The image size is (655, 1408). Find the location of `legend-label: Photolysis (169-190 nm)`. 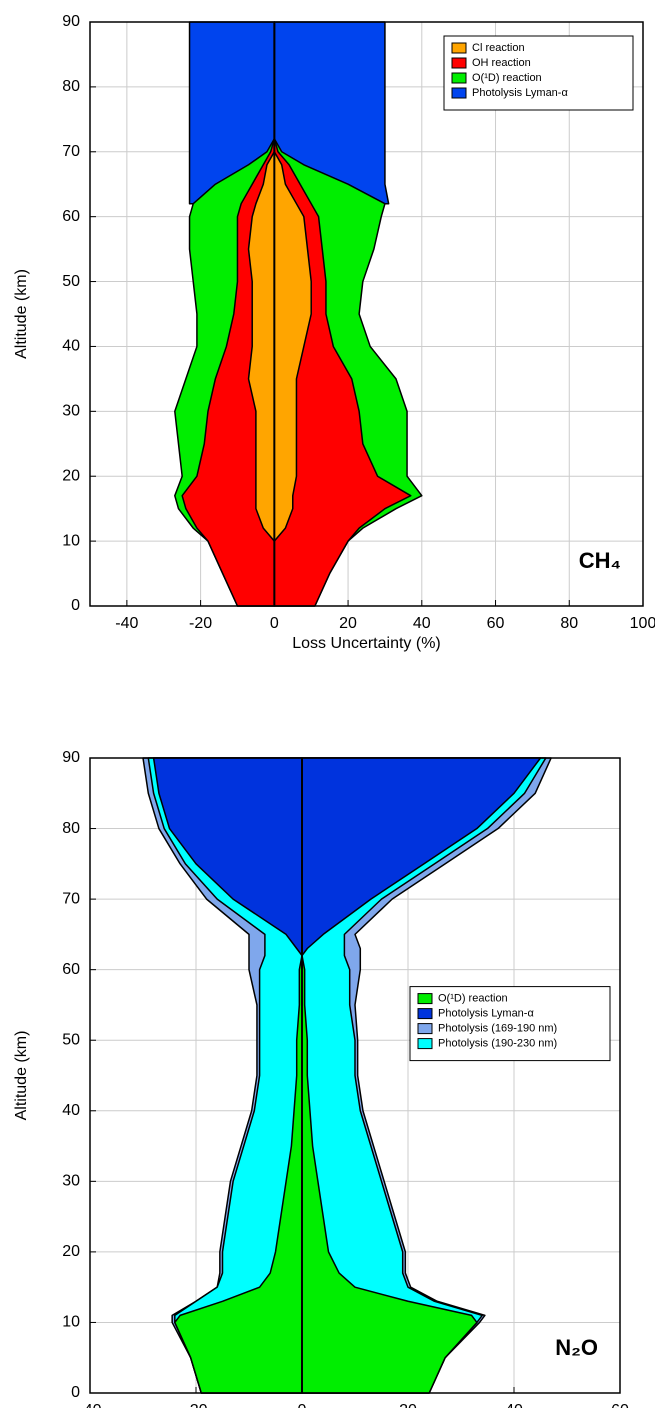

legend-label: Photolysis (169-190 nm) is located at coordinates (497, 1029).